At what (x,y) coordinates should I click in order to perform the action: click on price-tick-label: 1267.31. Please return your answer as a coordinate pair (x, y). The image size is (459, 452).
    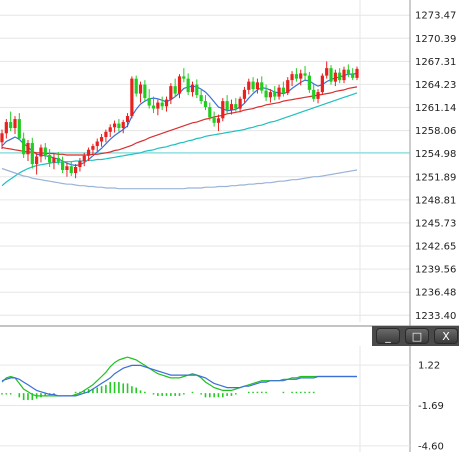
    Looking at the image, I should click on (435, 62).